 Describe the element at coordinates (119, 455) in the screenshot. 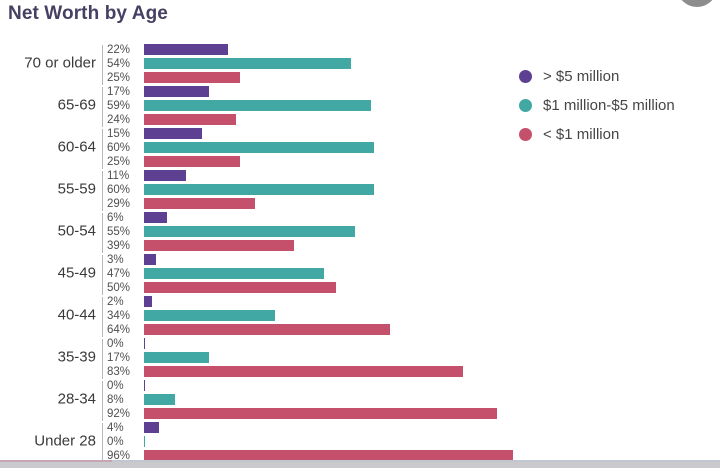

I see `bar-value-label: 96%` at that location.